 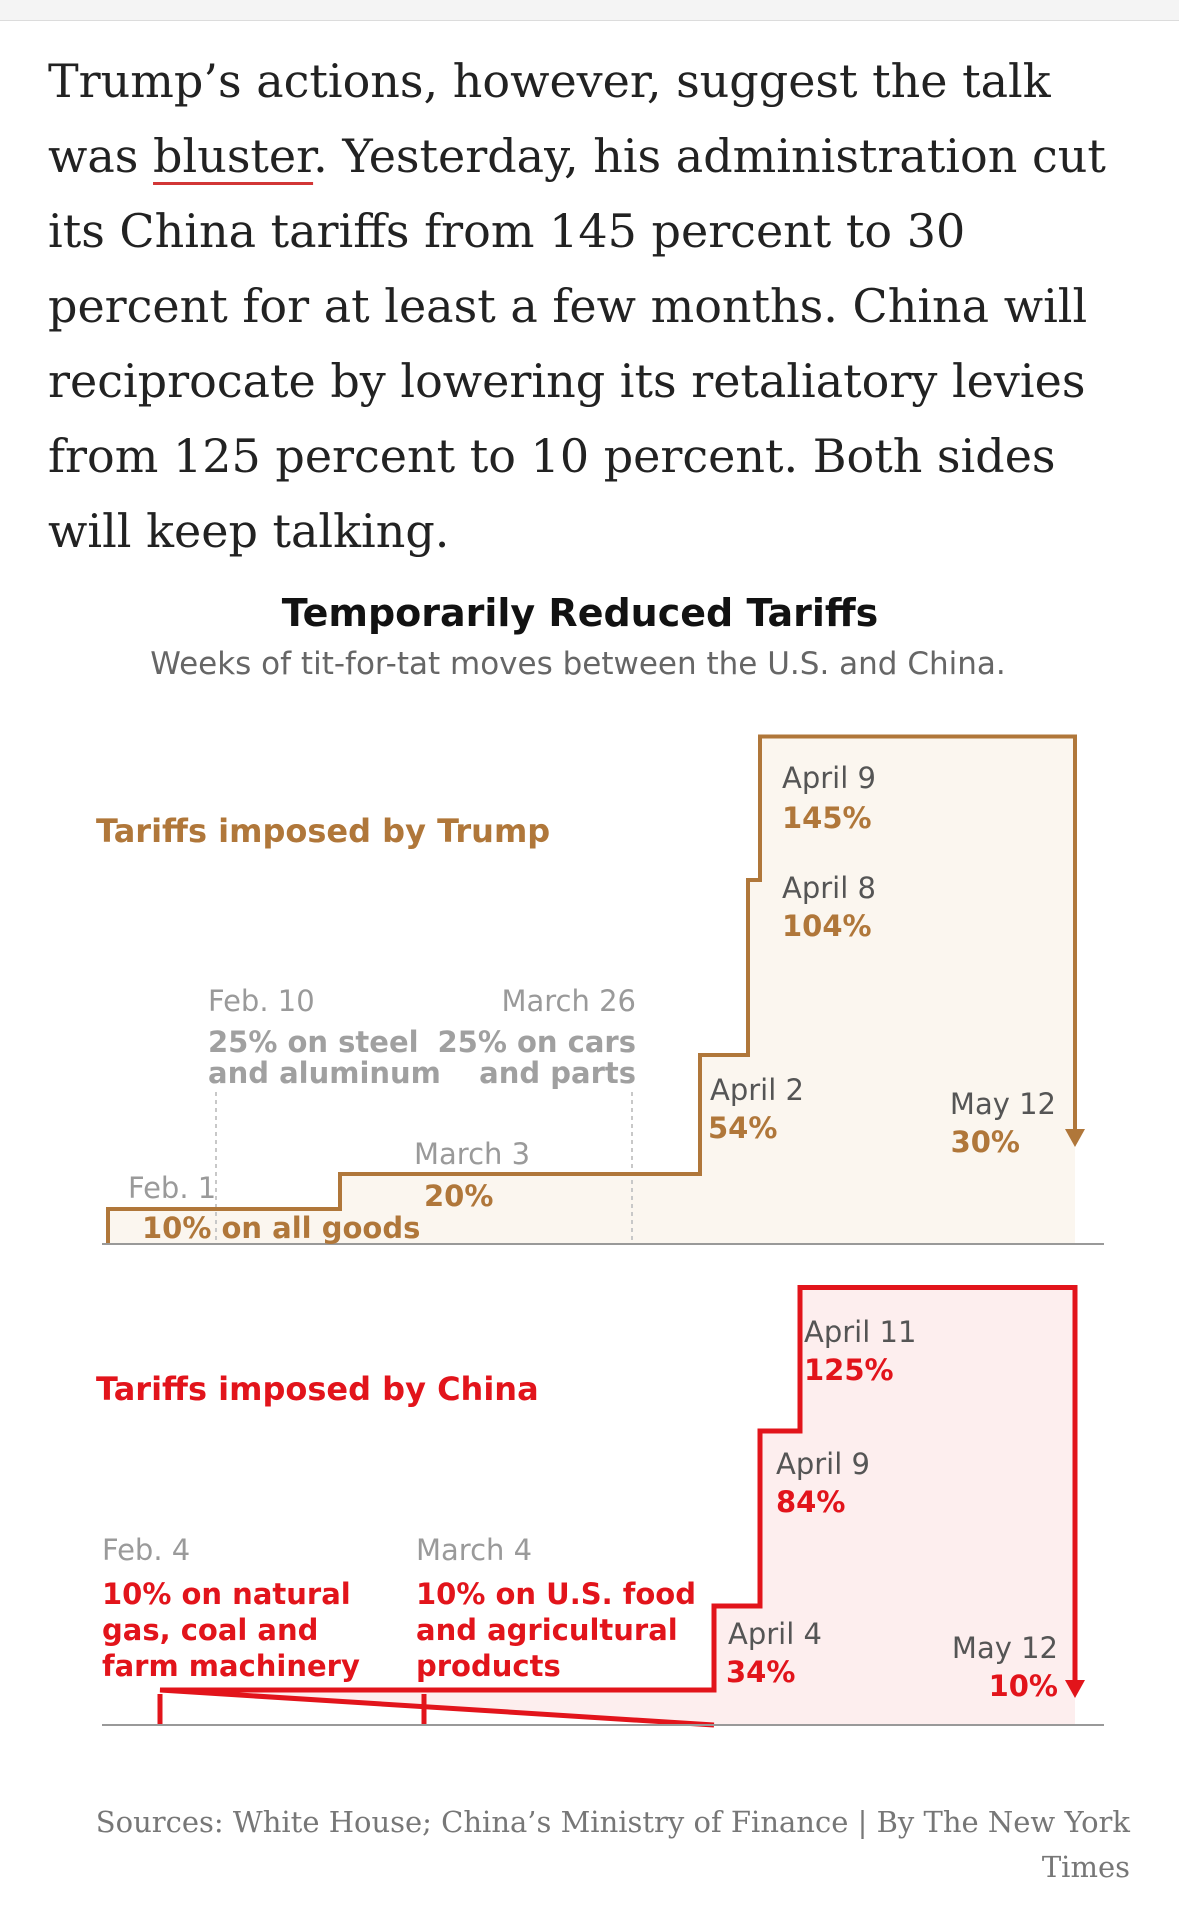 I want to click on china-may12-date: May 12, so click(x=1005, y=1648).